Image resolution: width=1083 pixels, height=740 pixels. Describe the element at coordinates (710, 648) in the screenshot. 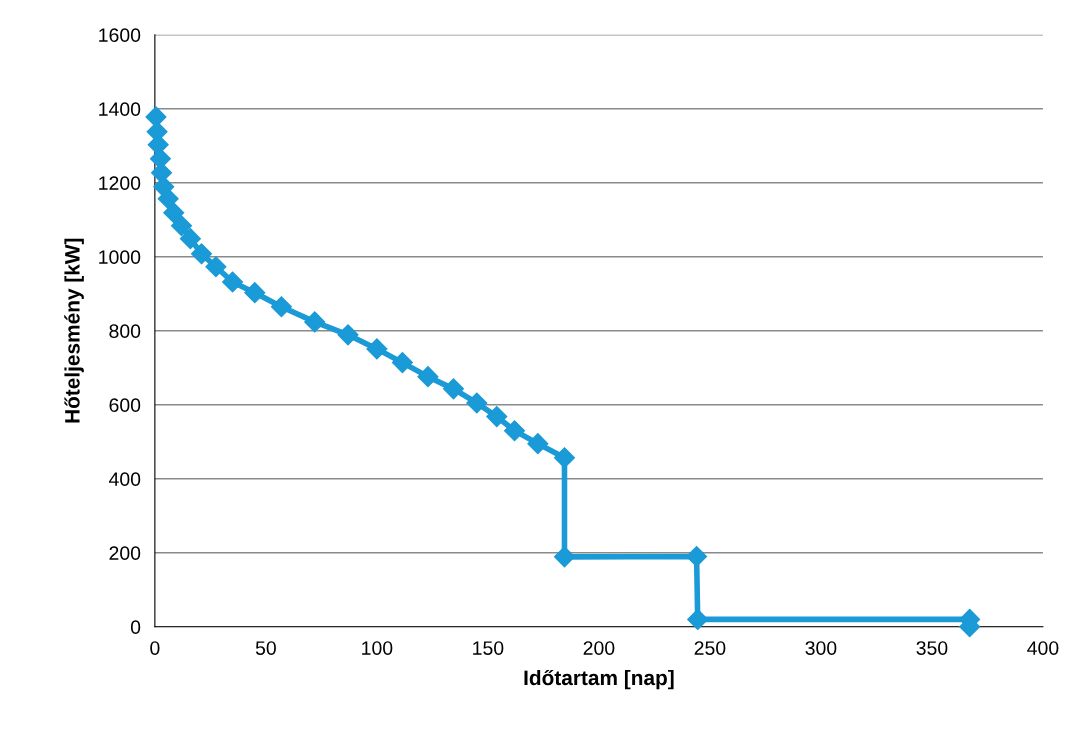

I see `x-tick-label: 250` at that location.